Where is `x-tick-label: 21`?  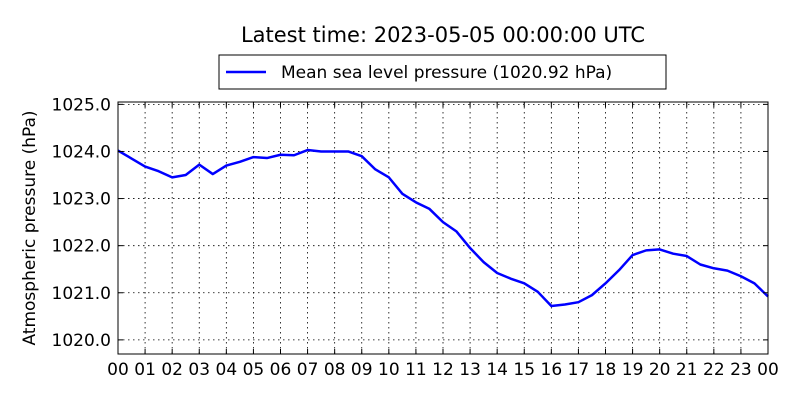 x-tick-label: 21 is located at coordinates (687, 370).